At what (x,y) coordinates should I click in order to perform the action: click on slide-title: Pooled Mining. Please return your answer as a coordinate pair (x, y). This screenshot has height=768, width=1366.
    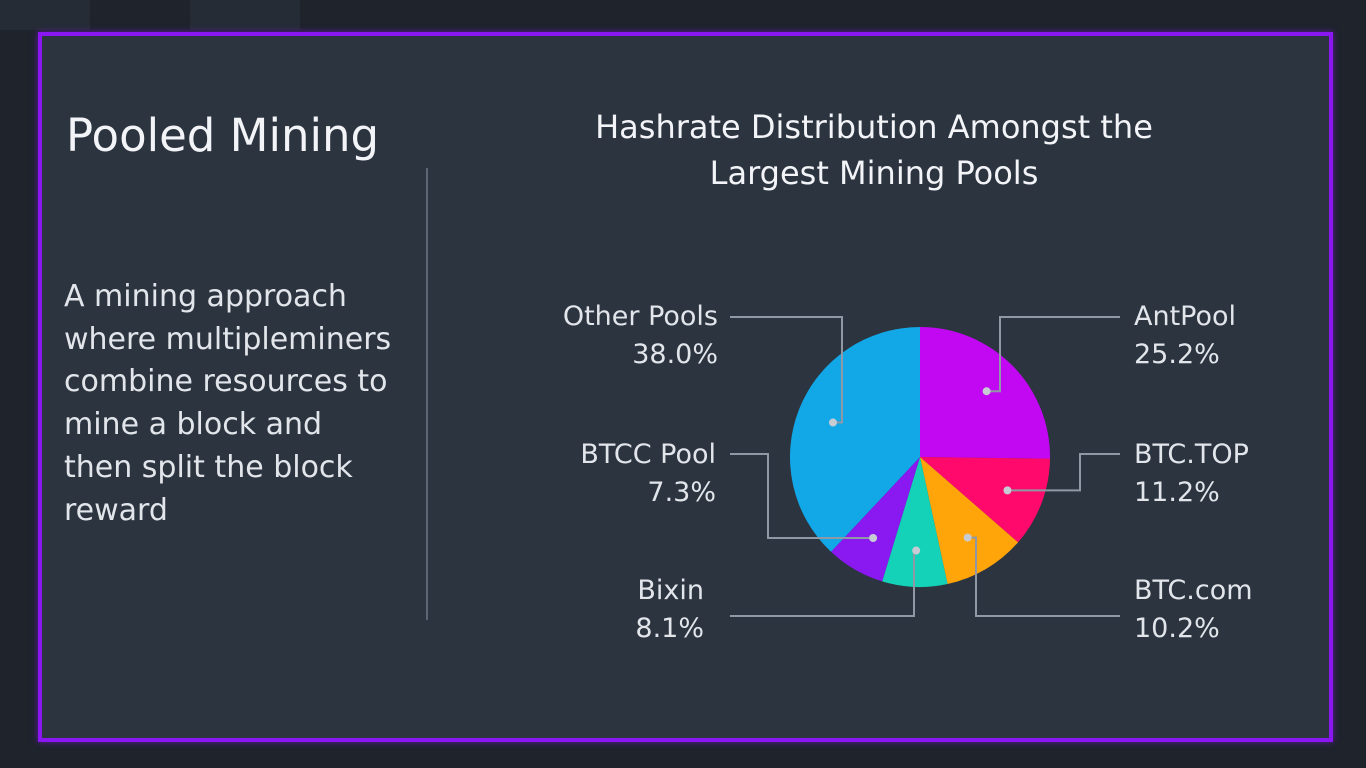
    Looking at the image, I should click on (223, 135).